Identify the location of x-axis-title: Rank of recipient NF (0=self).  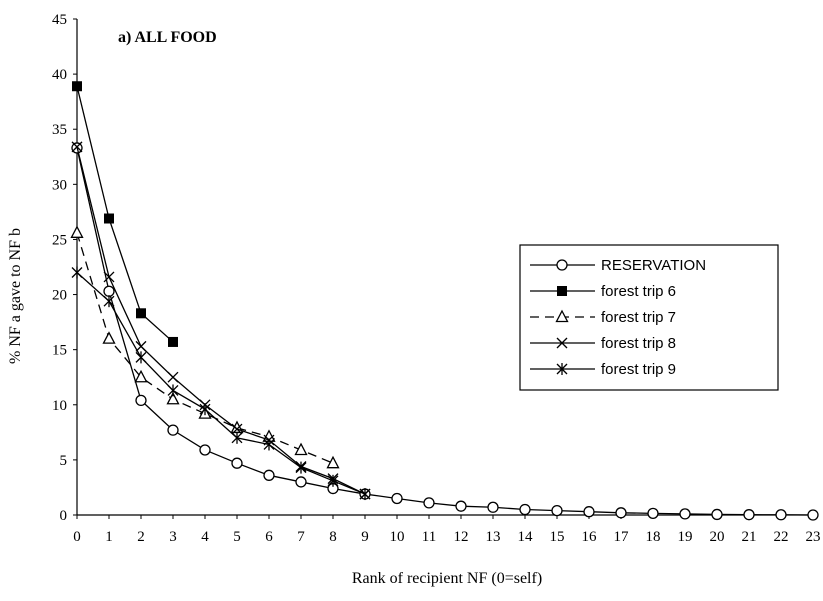
(447, 578).